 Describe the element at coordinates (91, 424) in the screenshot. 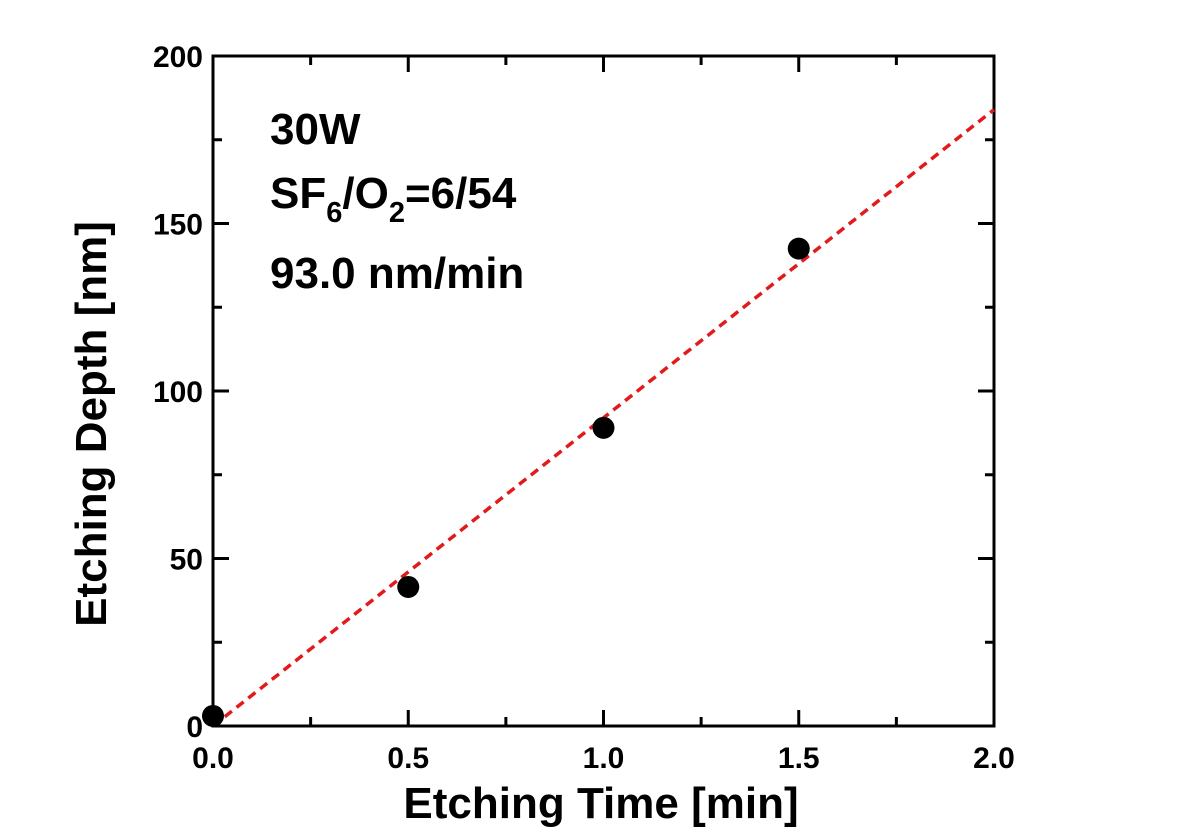

I see `y-axis-title: Etching Depth [nm]` at that location.